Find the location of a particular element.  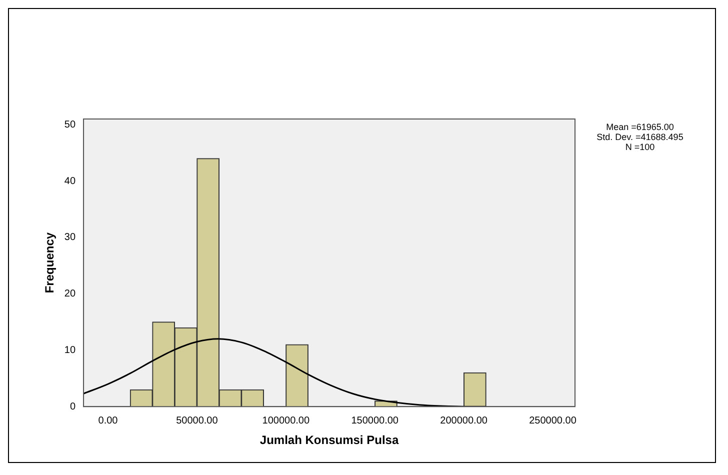

y-tick-label: 10 is located at coordinates (70, 350).